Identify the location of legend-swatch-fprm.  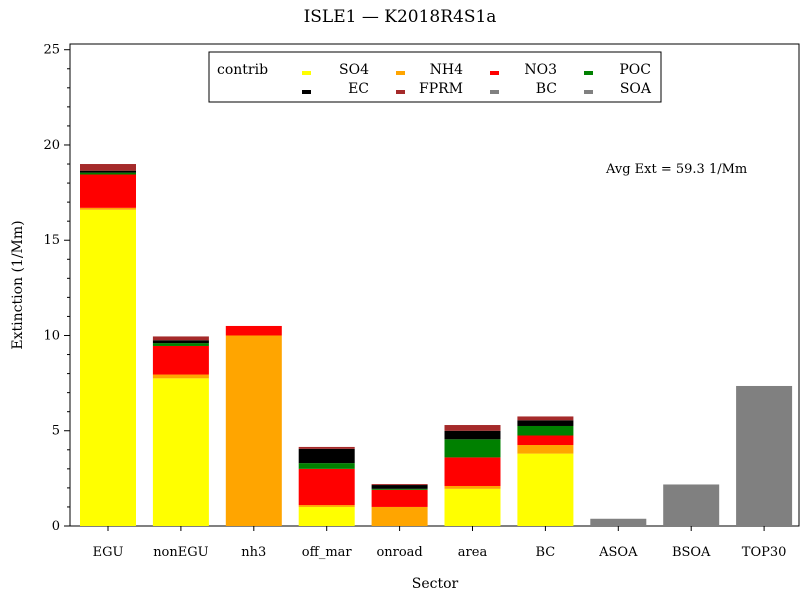
(400, 92).